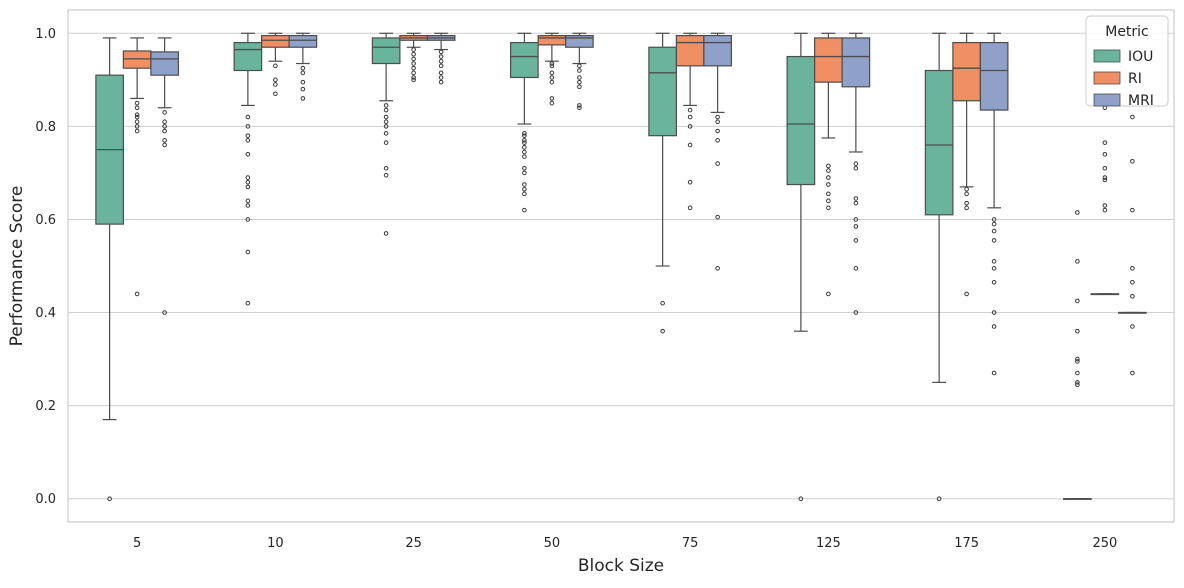  What do you see at coordinates (1135, 79) in the screenshot?
I see `legend-label-ri: RI` at bounding box center [1135, 79].